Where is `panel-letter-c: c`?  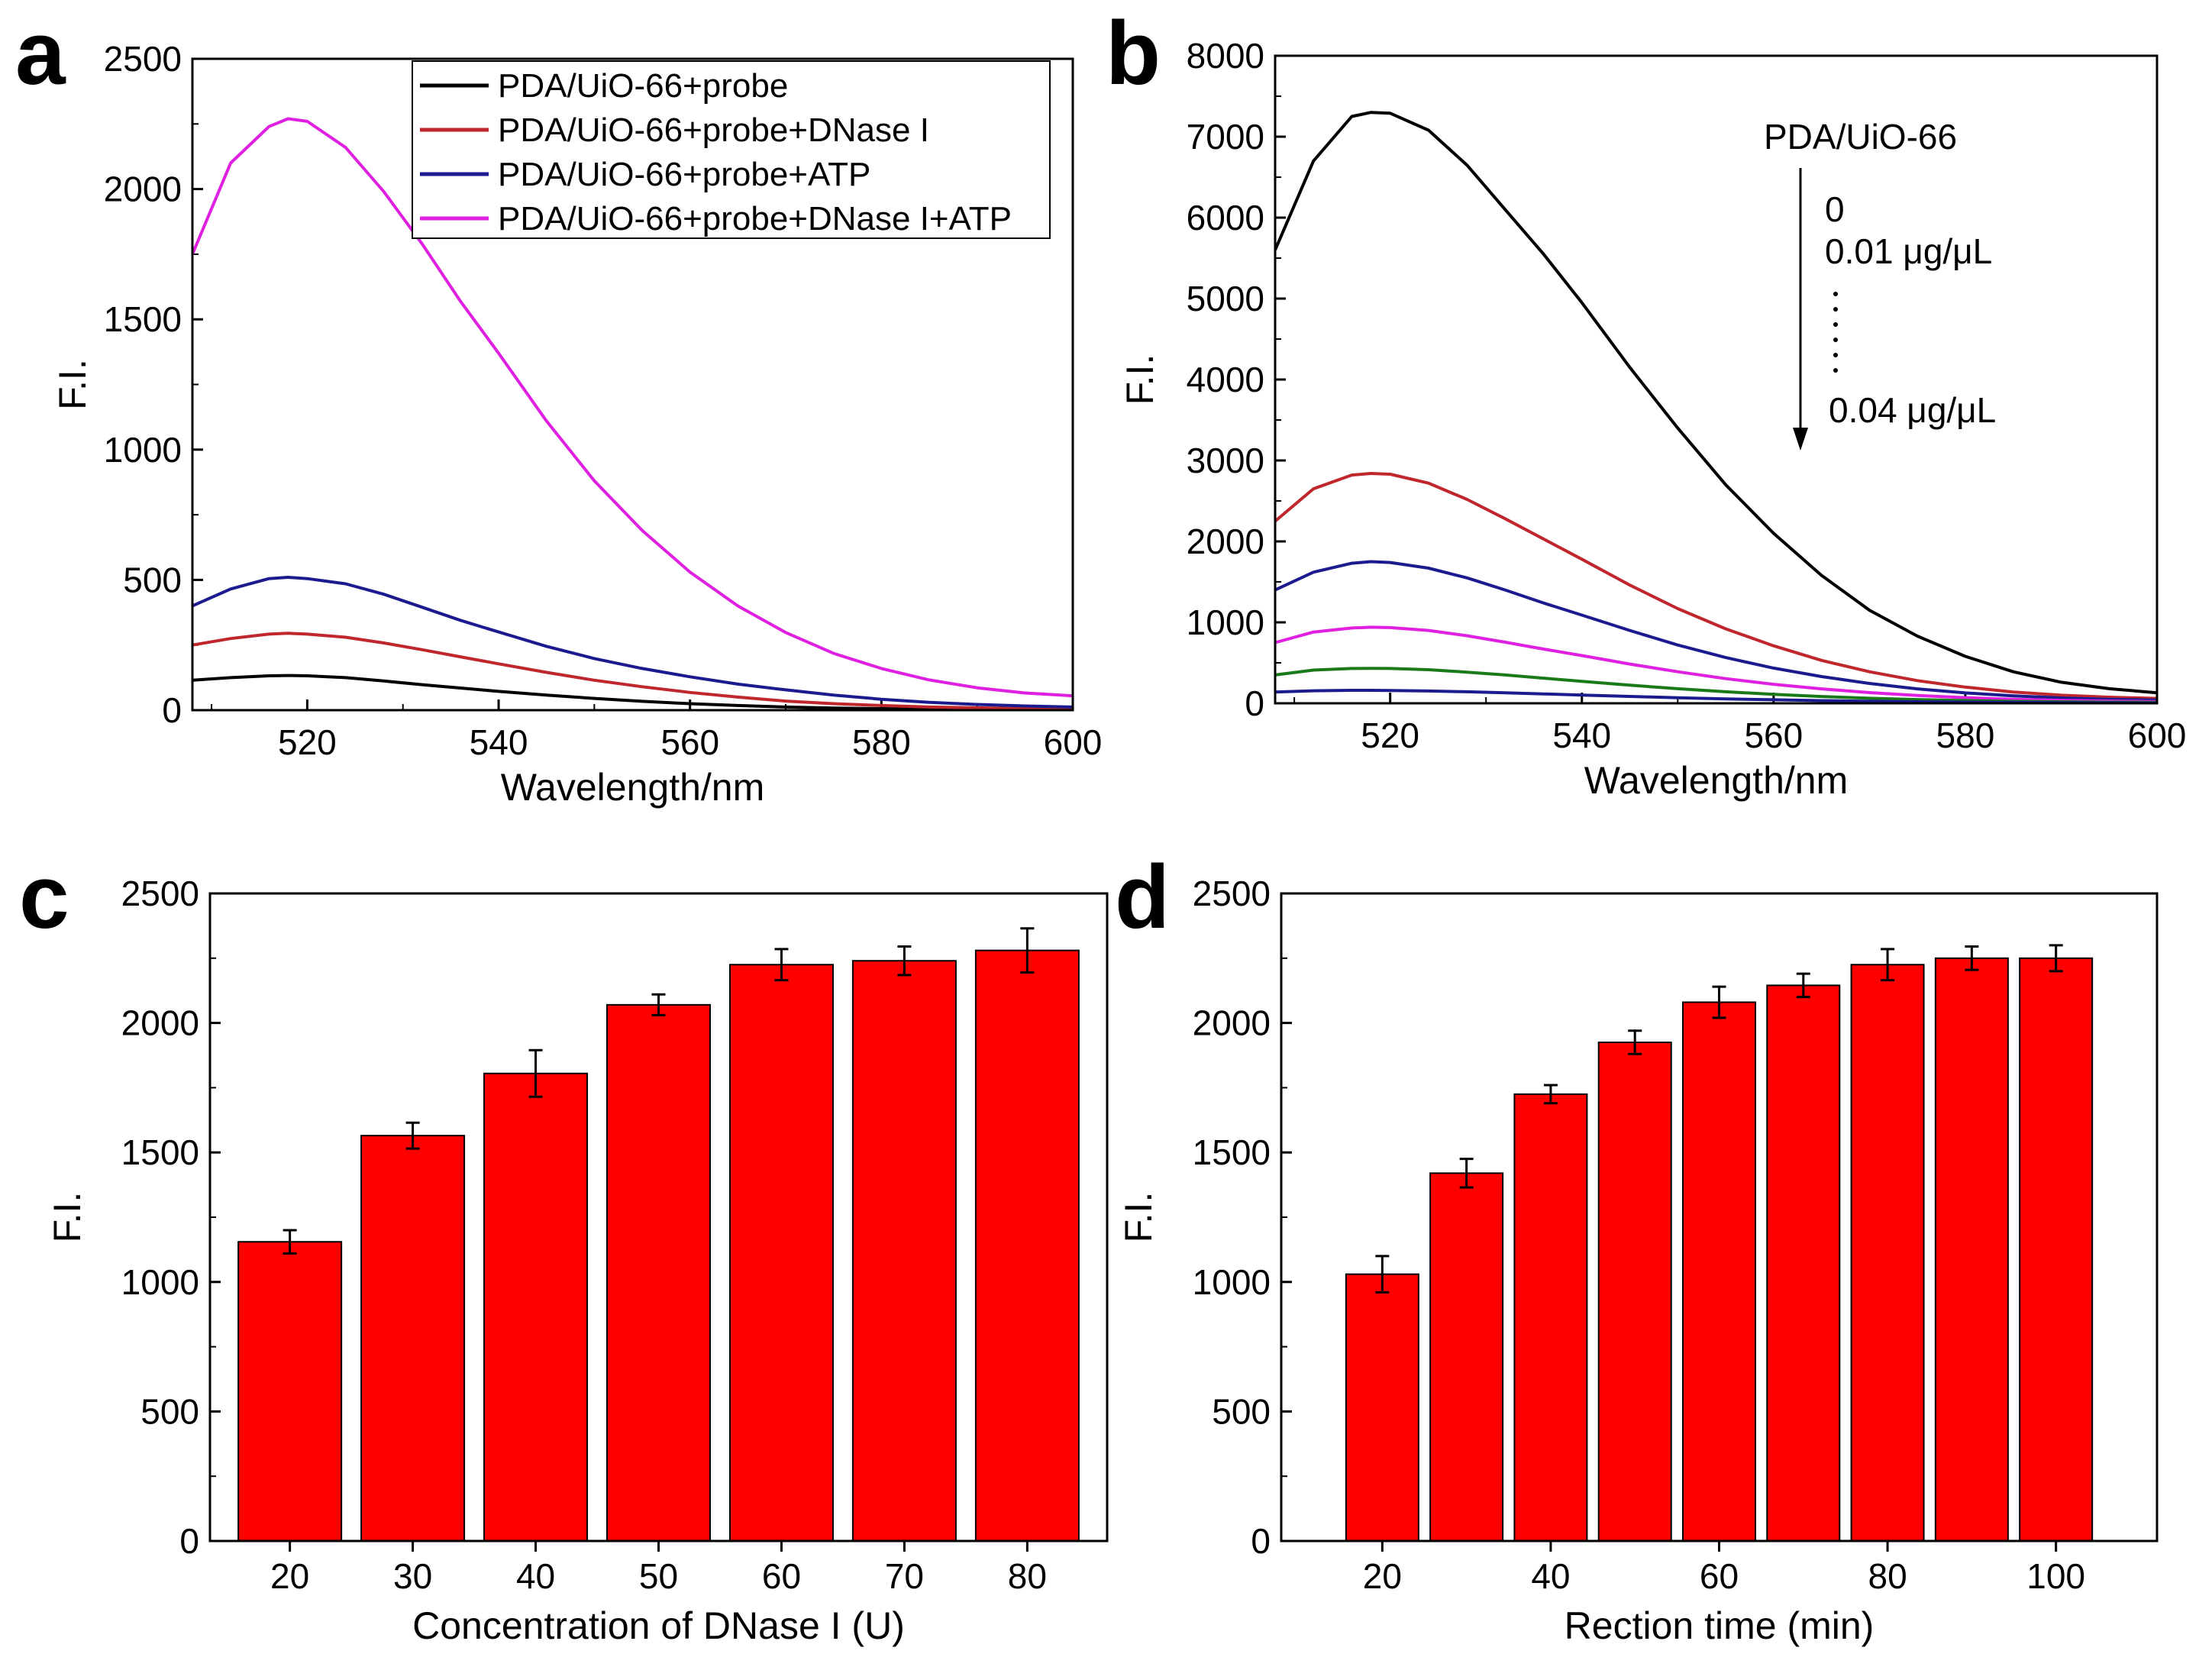
panel-letter-c: c is located at coordinates (44, 898).